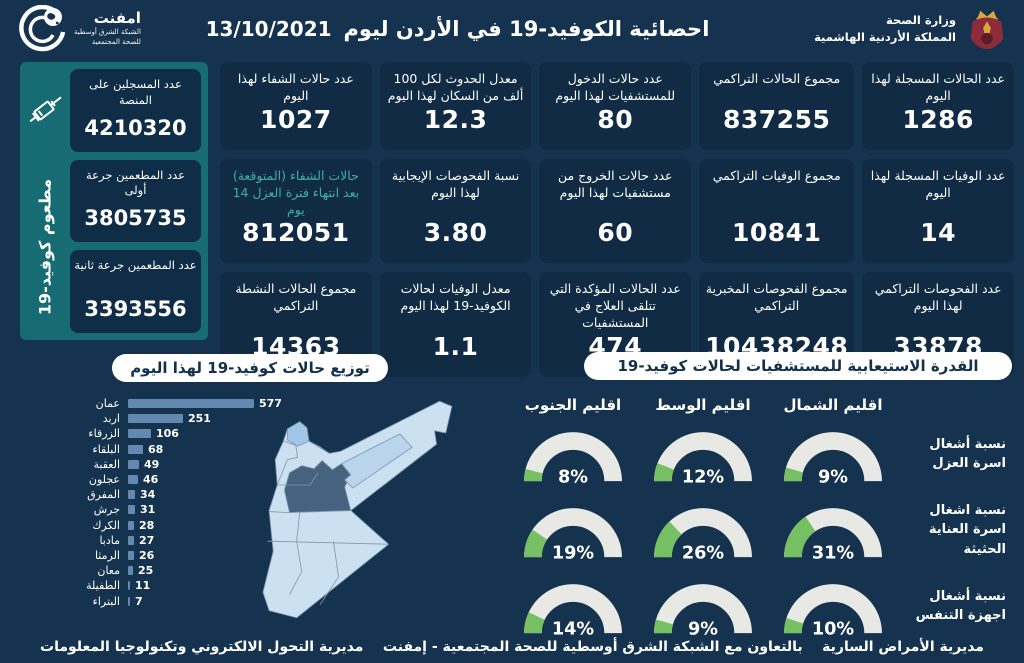 This screenshot has width=1024, height=663. Describe the element at coordinates (777, 106) in the screenshot. I see `stat-card: مجموع الحالات التراكمي 837255` at that location.